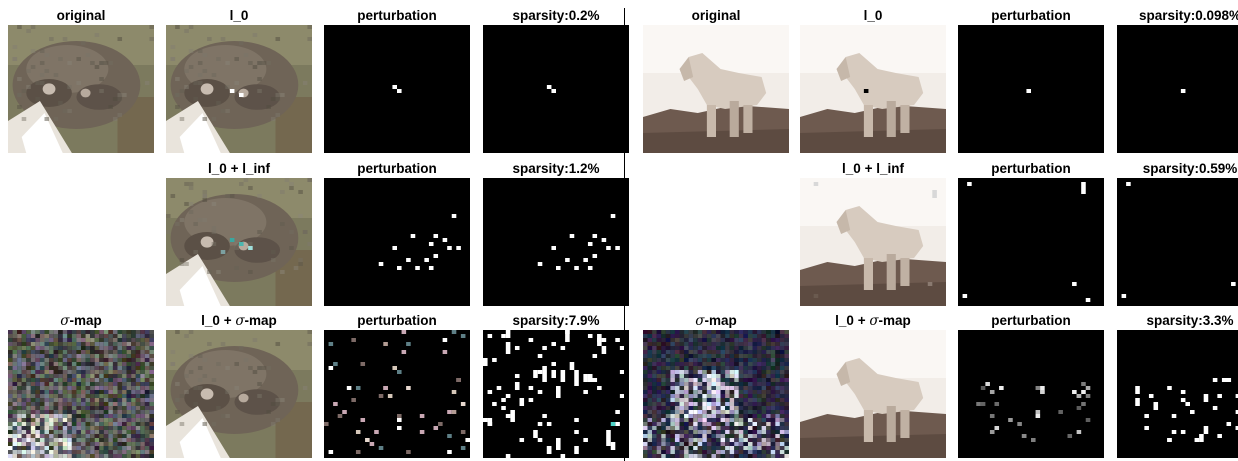 Image resolution: width=1238 pixels, height=461 pixels. Describe the element at coordinates (624, 234) in the screenshot. I see `panel-divider` at that location.